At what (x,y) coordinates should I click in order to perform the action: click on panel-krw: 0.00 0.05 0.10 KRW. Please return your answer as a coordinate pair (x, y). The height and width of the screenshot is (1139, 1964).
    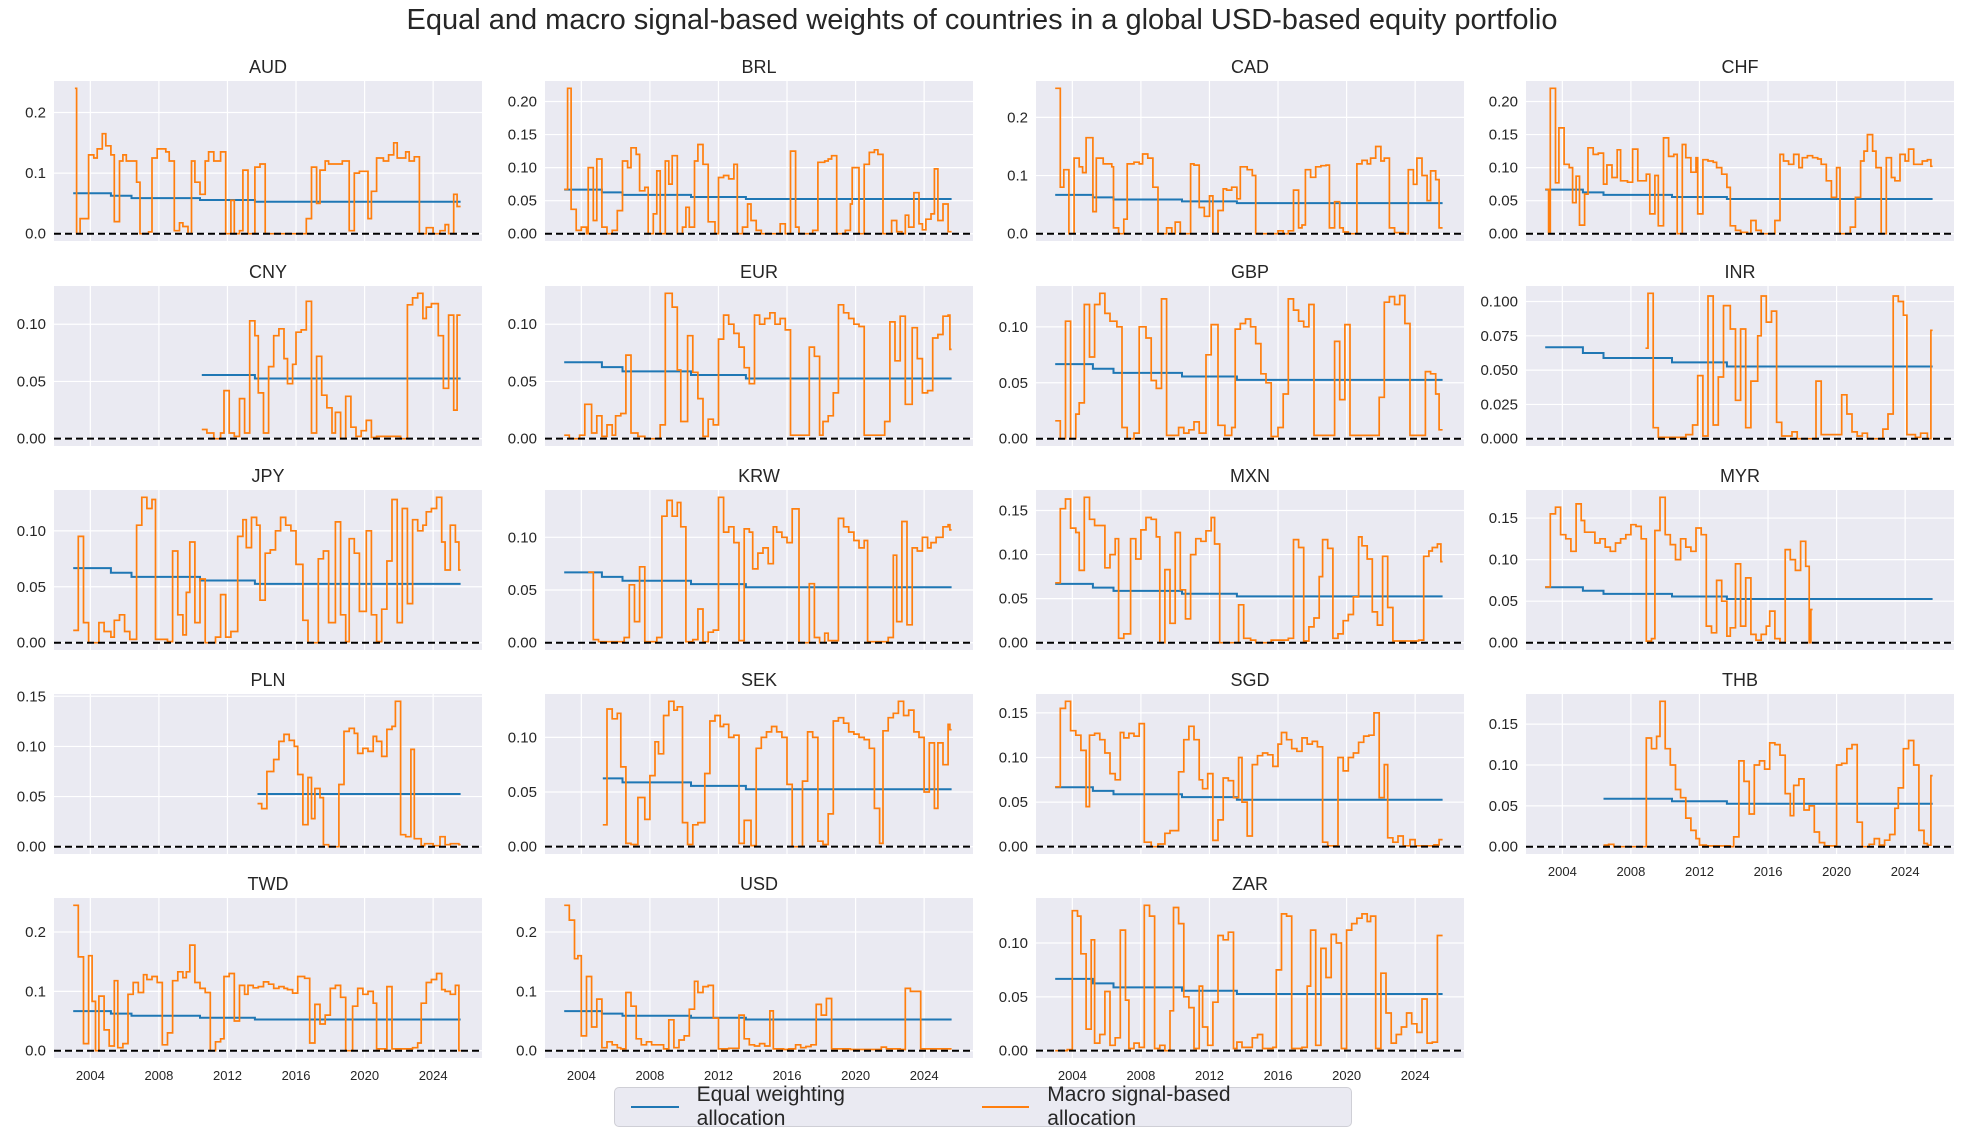
    Looking at the image, I should click on (740, 559).